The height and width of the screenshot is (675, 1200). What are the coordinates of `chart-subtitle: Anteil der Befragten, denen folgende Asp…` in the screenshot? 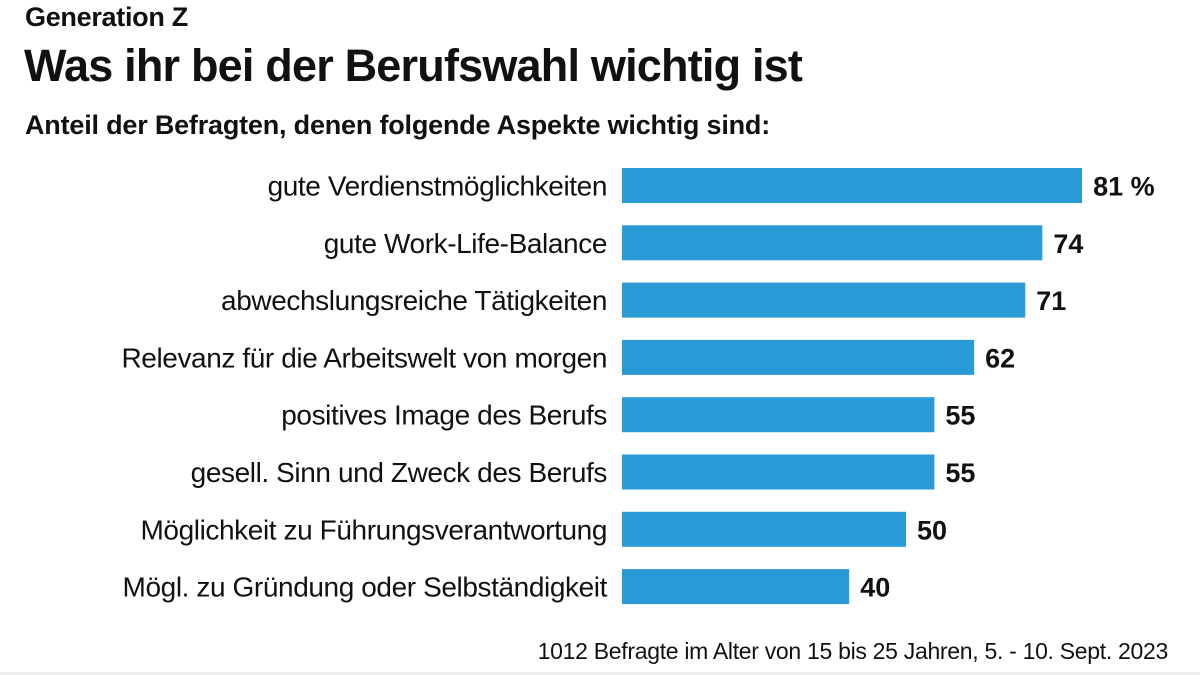 It's located at (397, 125).